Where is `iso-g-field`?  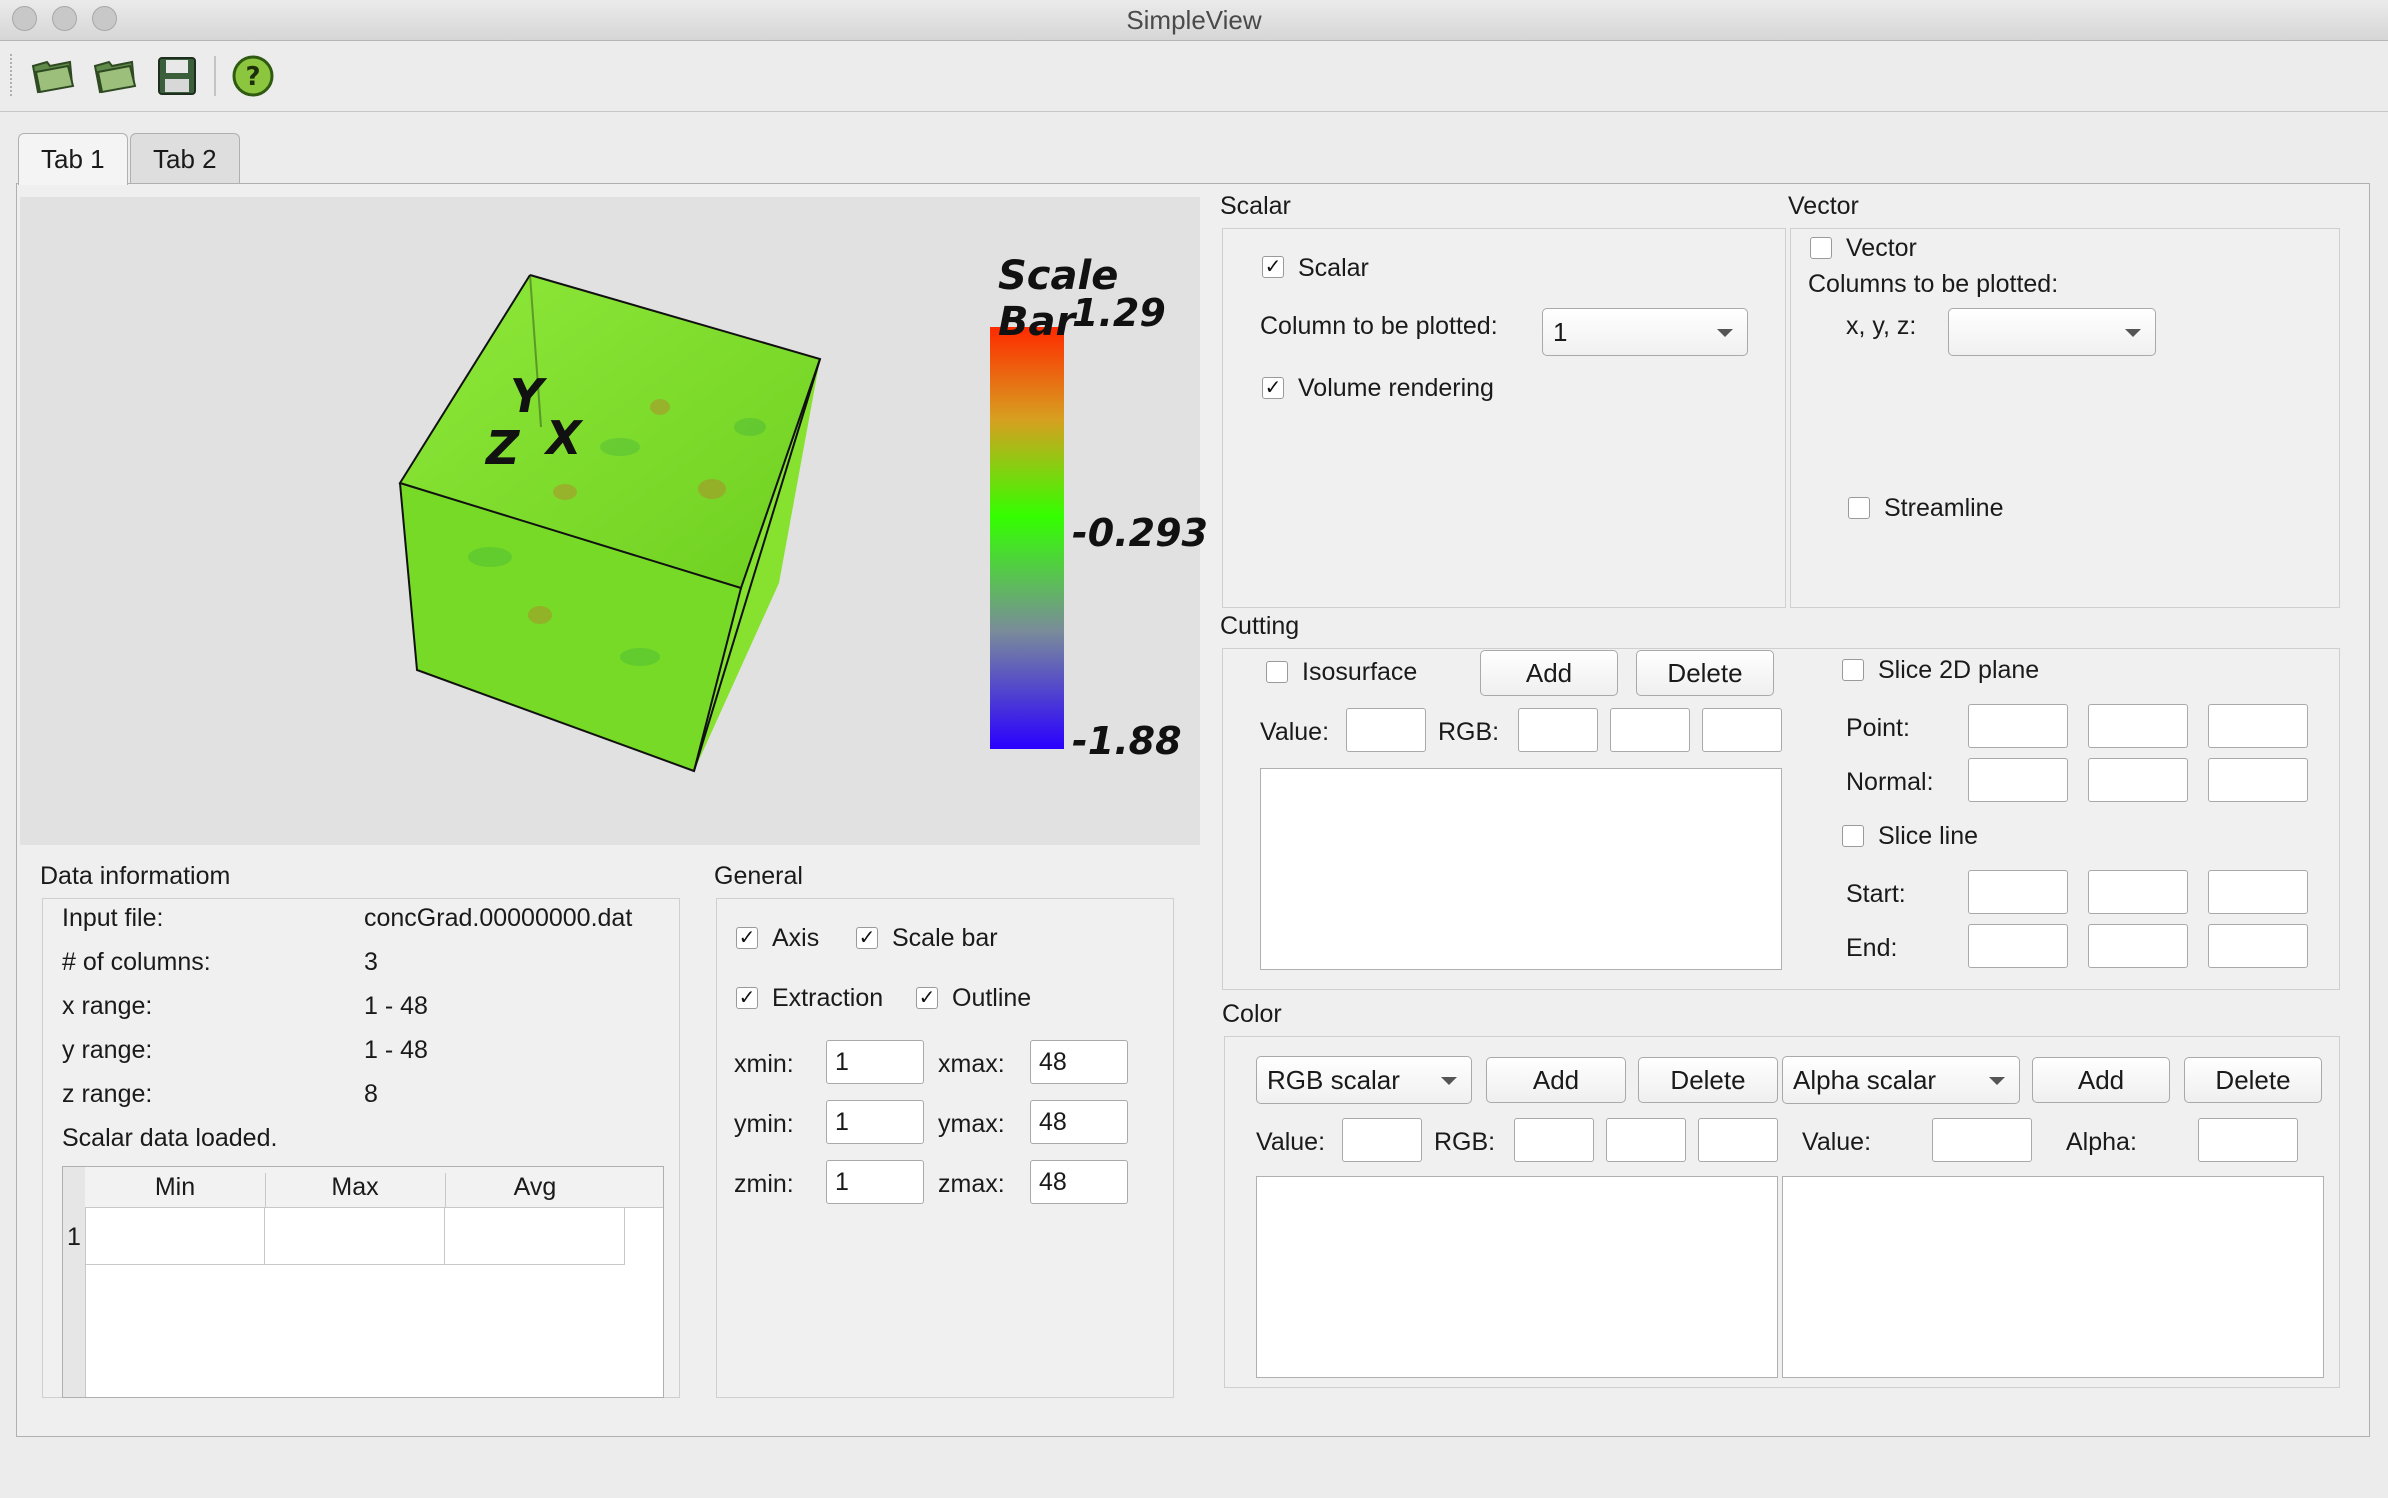 iso-g-field is located at coordinates (1650, 730).